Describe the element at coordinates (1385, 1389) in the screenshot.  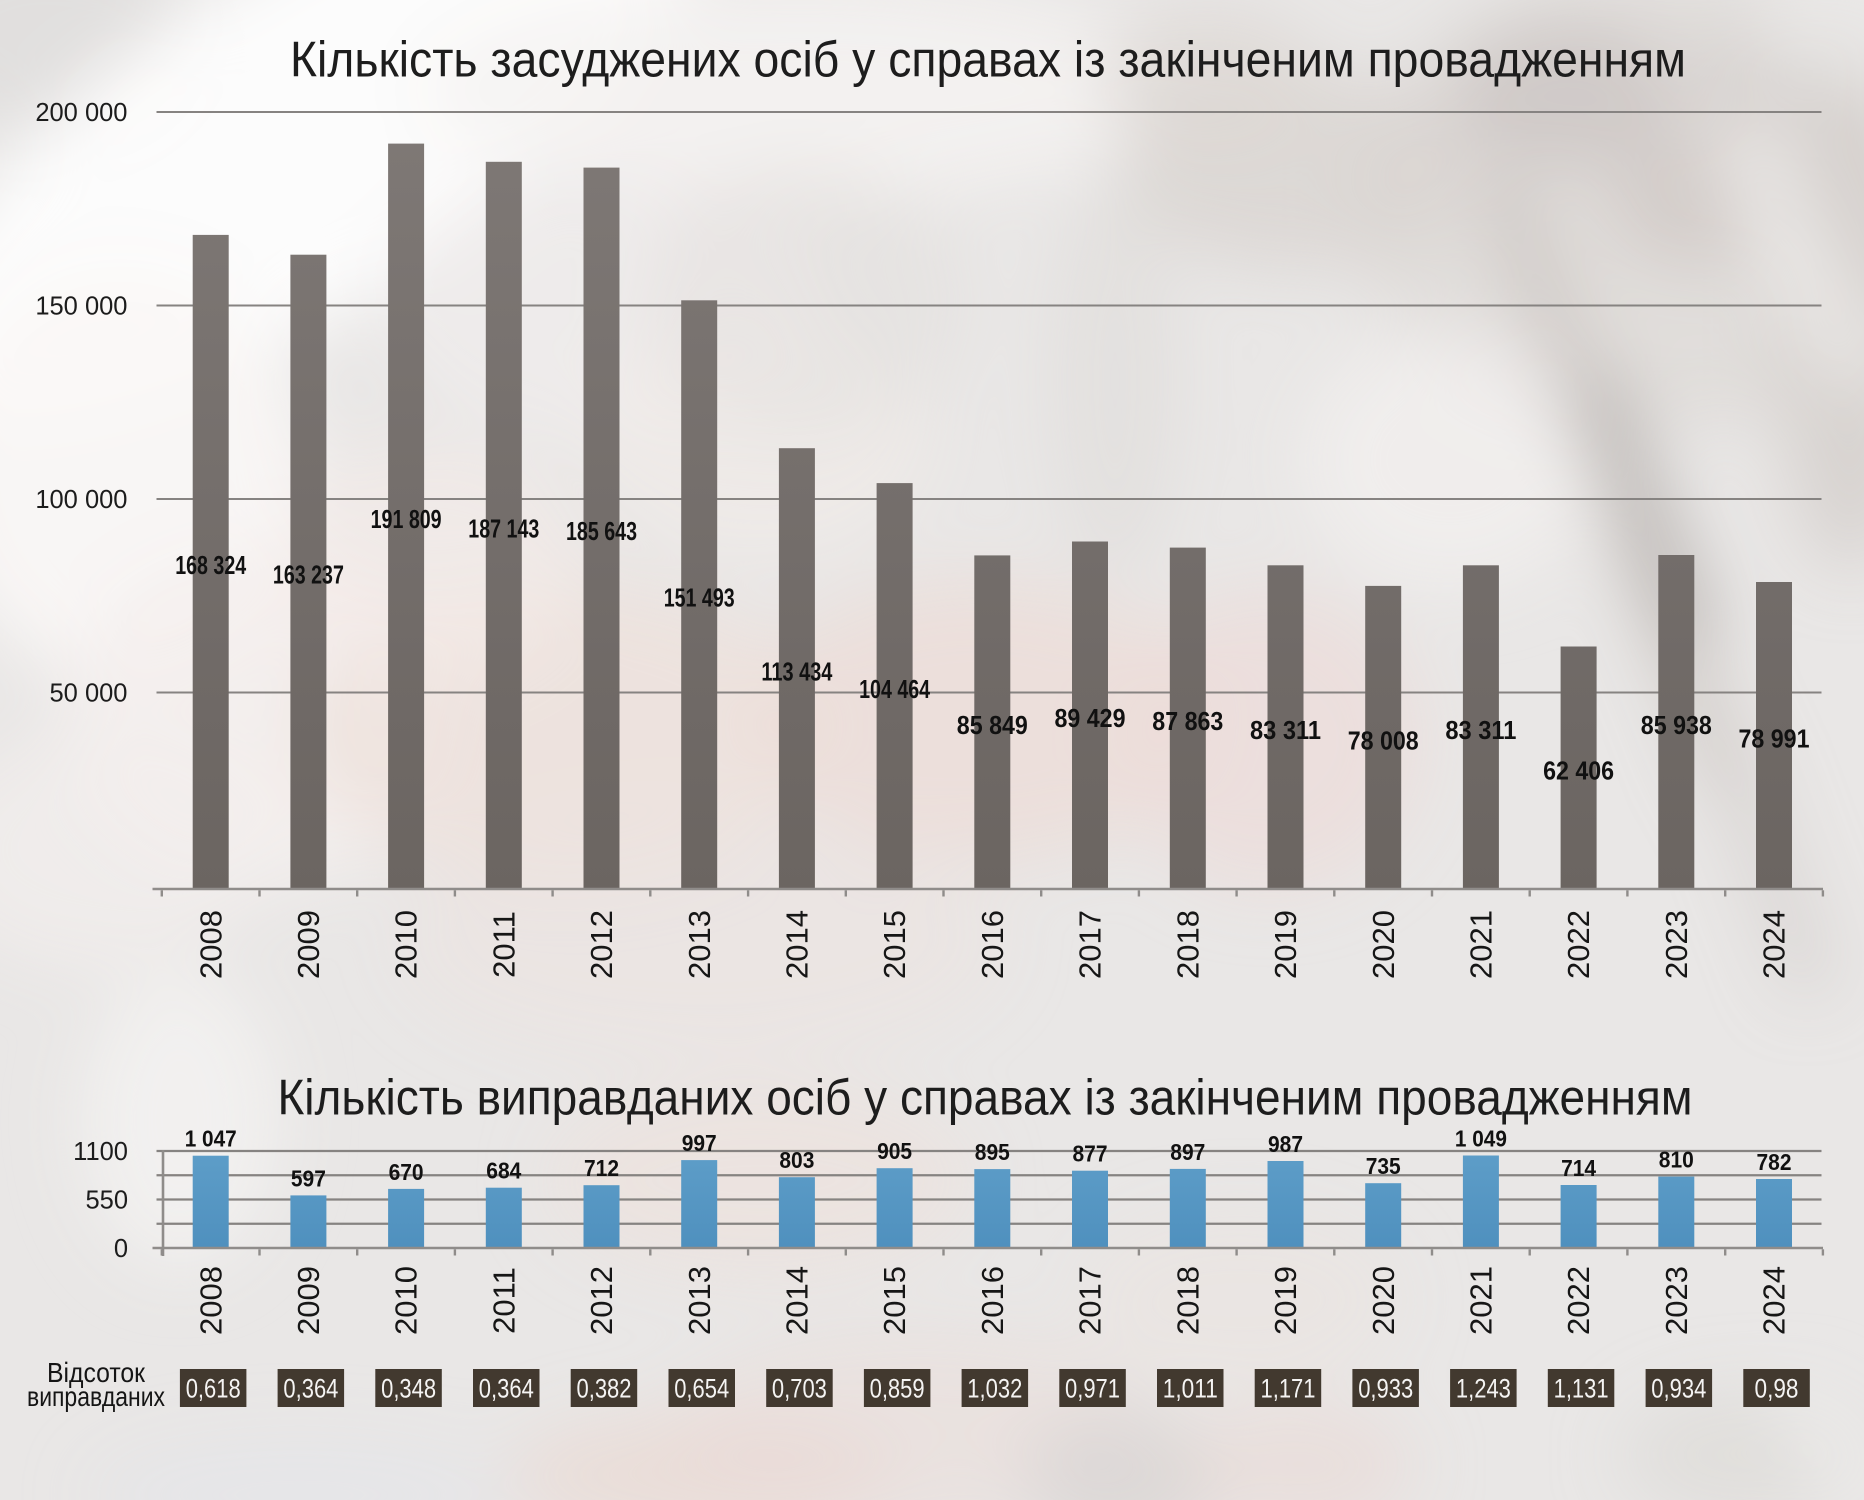
I see `svg-text: 0,933` at that location.